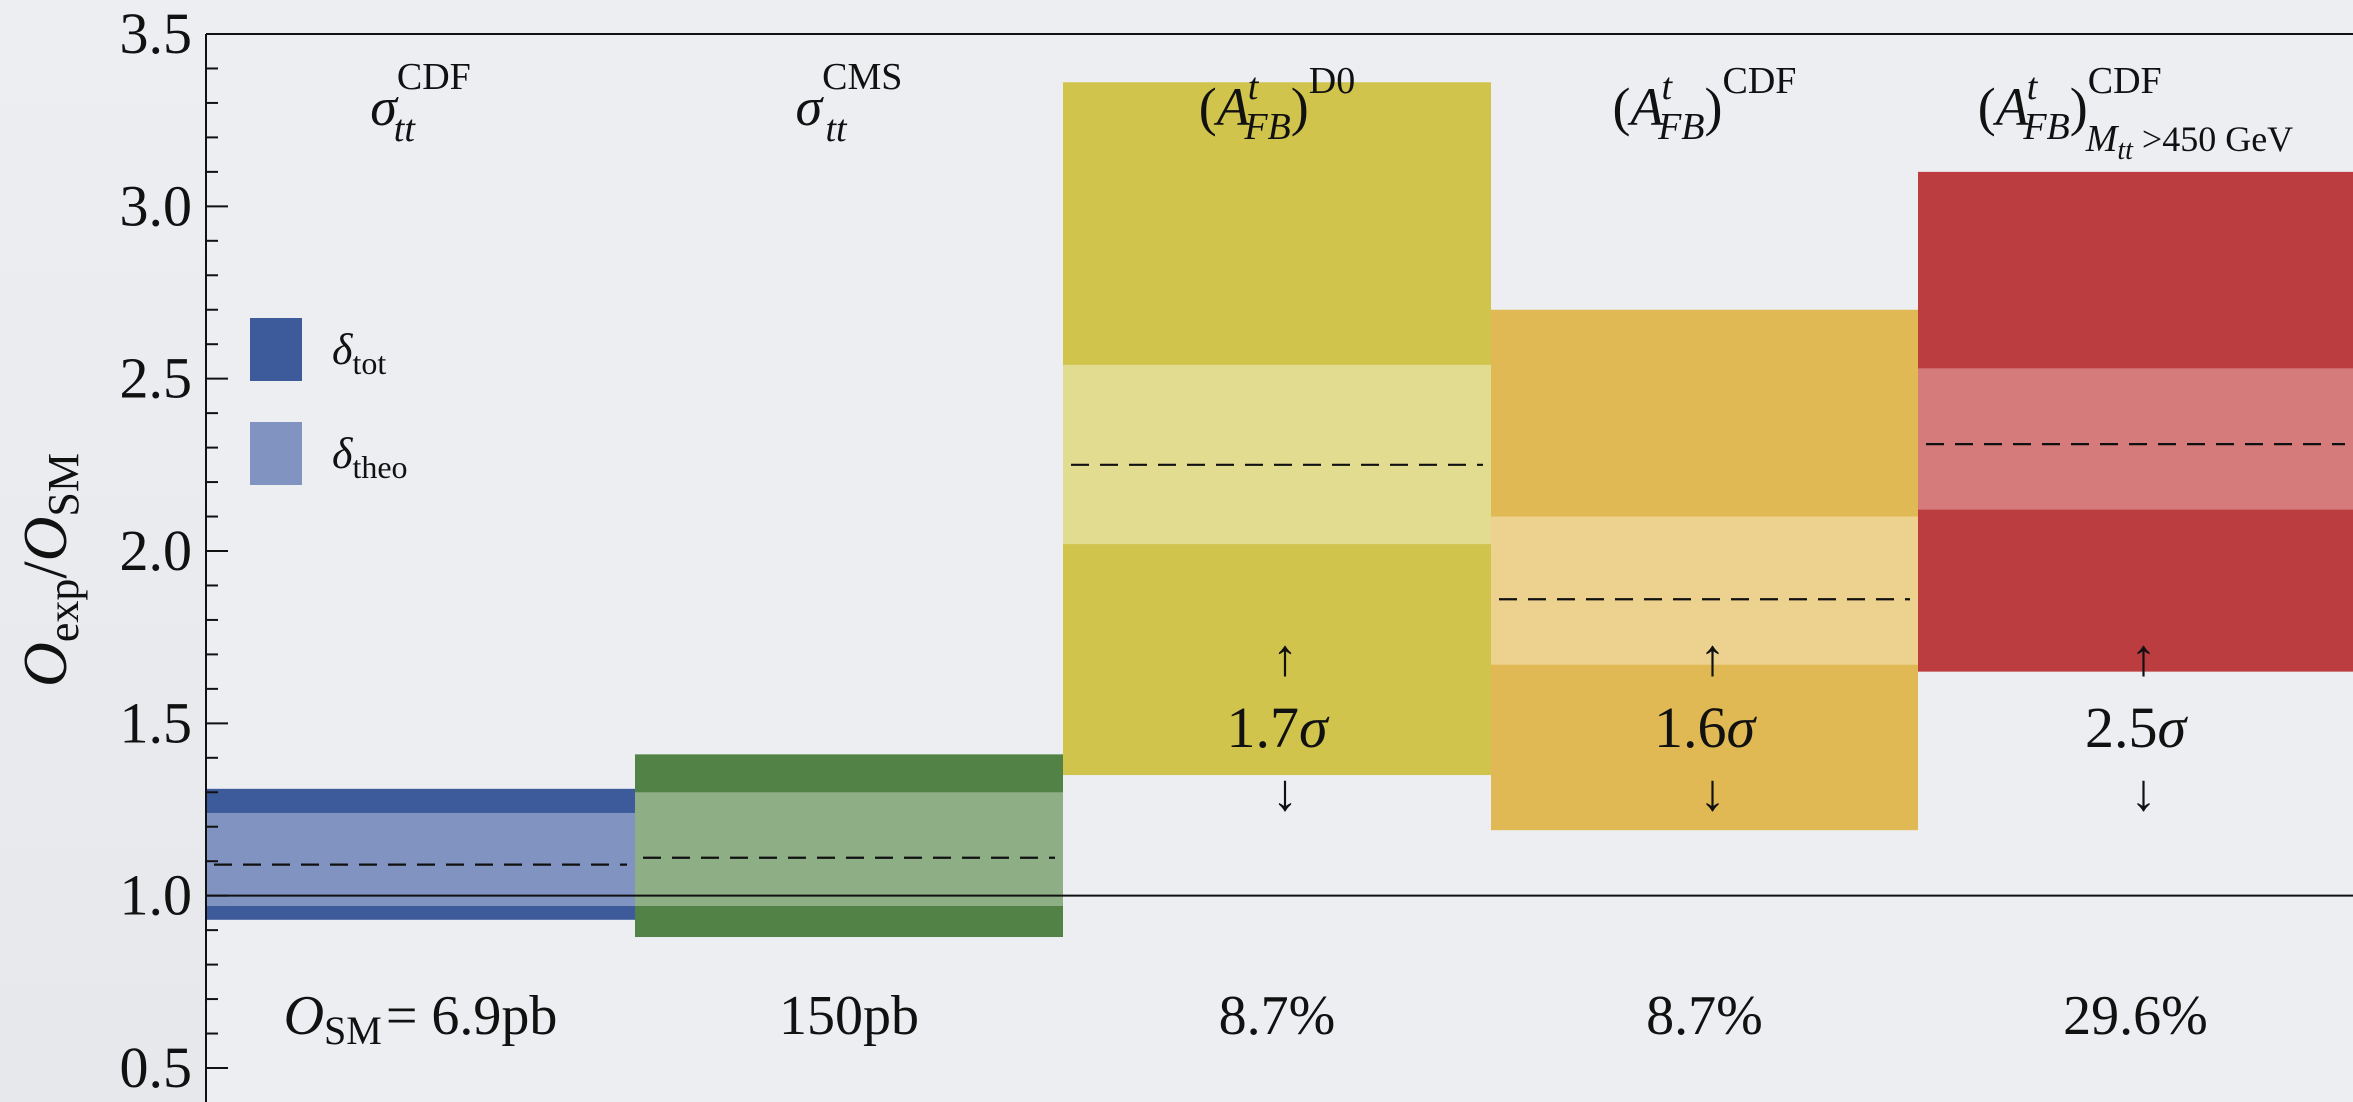  Describe the element at coordinates (472, 1016) in the screenshot. I see `bottom-label-value: = 6.9pb` at that location.